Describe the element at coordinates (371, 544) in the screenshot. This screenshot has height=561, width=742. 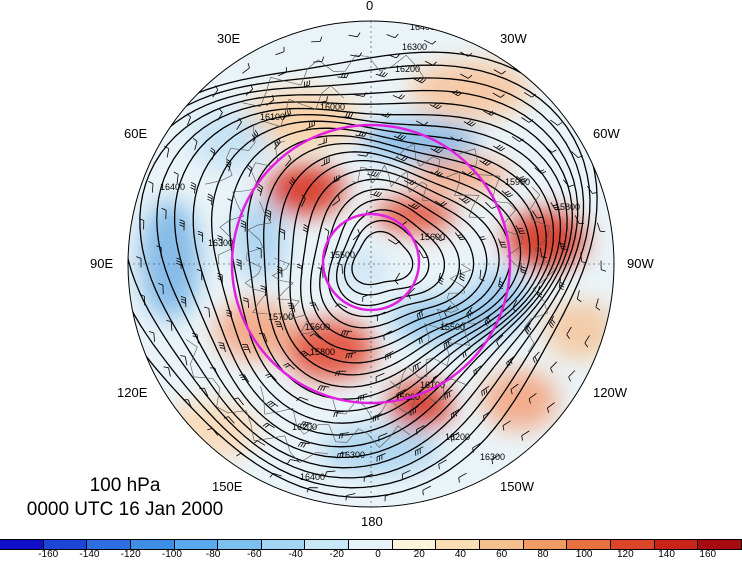
I see `colorbar` at that location.